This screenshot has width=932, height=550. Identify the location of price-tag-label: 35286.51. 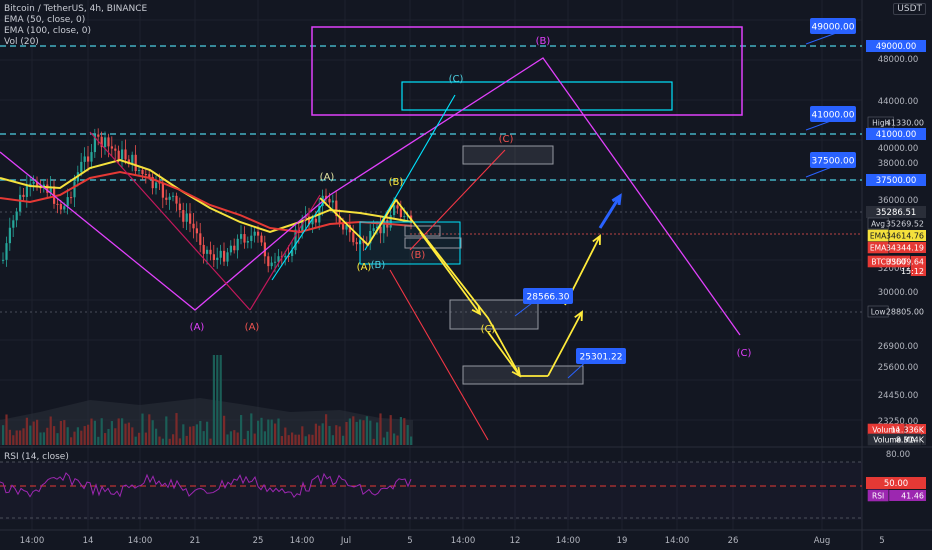
(896, 213).